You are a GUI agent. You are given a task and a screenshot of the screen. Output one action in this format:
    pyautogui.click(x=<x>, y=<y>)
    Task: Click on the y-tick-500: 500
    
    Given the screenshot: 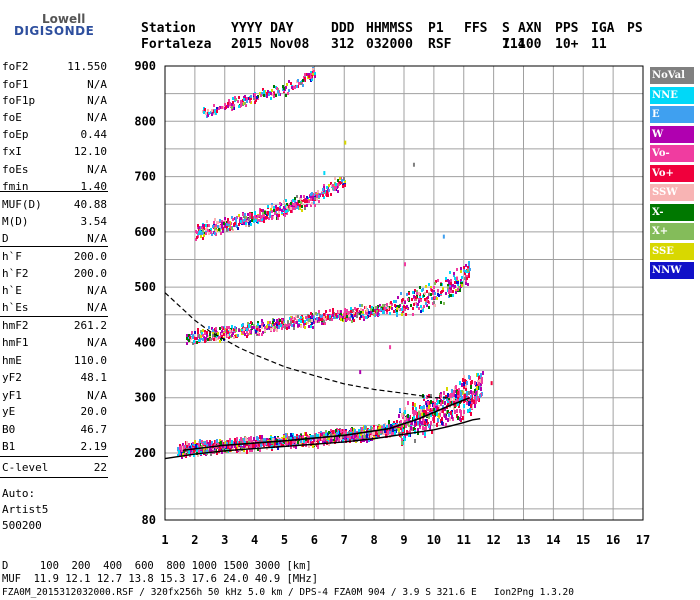 What is the action you would take?
    pyautogui.click(x=145, y=287)
    